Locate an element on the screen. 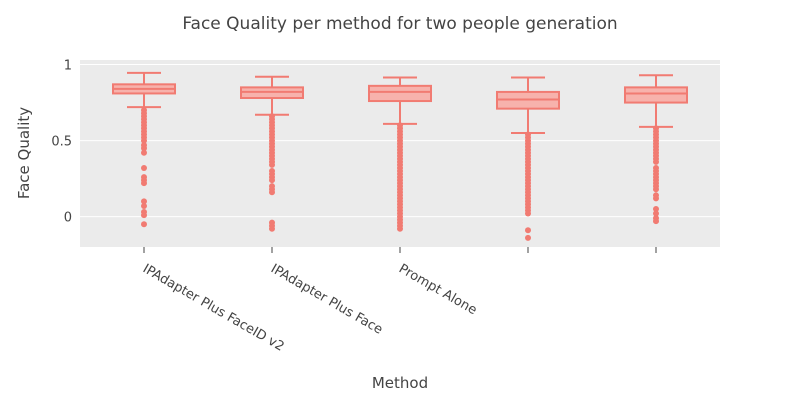  y-tick-labels: 00.51 is located at coordinates (61, 142).